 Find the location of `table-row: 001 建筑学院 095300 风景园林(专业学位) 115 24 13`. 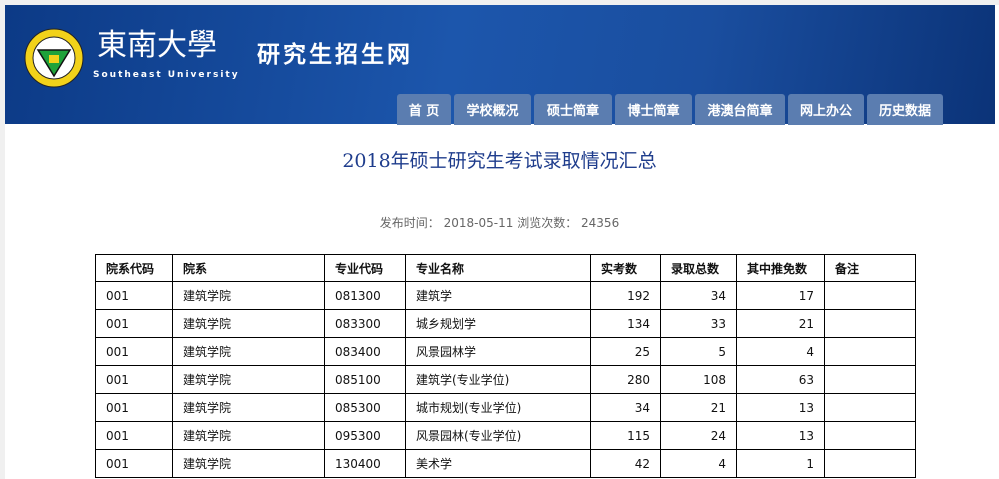

table-row: 001 建筑学院 095300 风景园林(专业学位) 115 24 13 is located at coordinates (505, 435).